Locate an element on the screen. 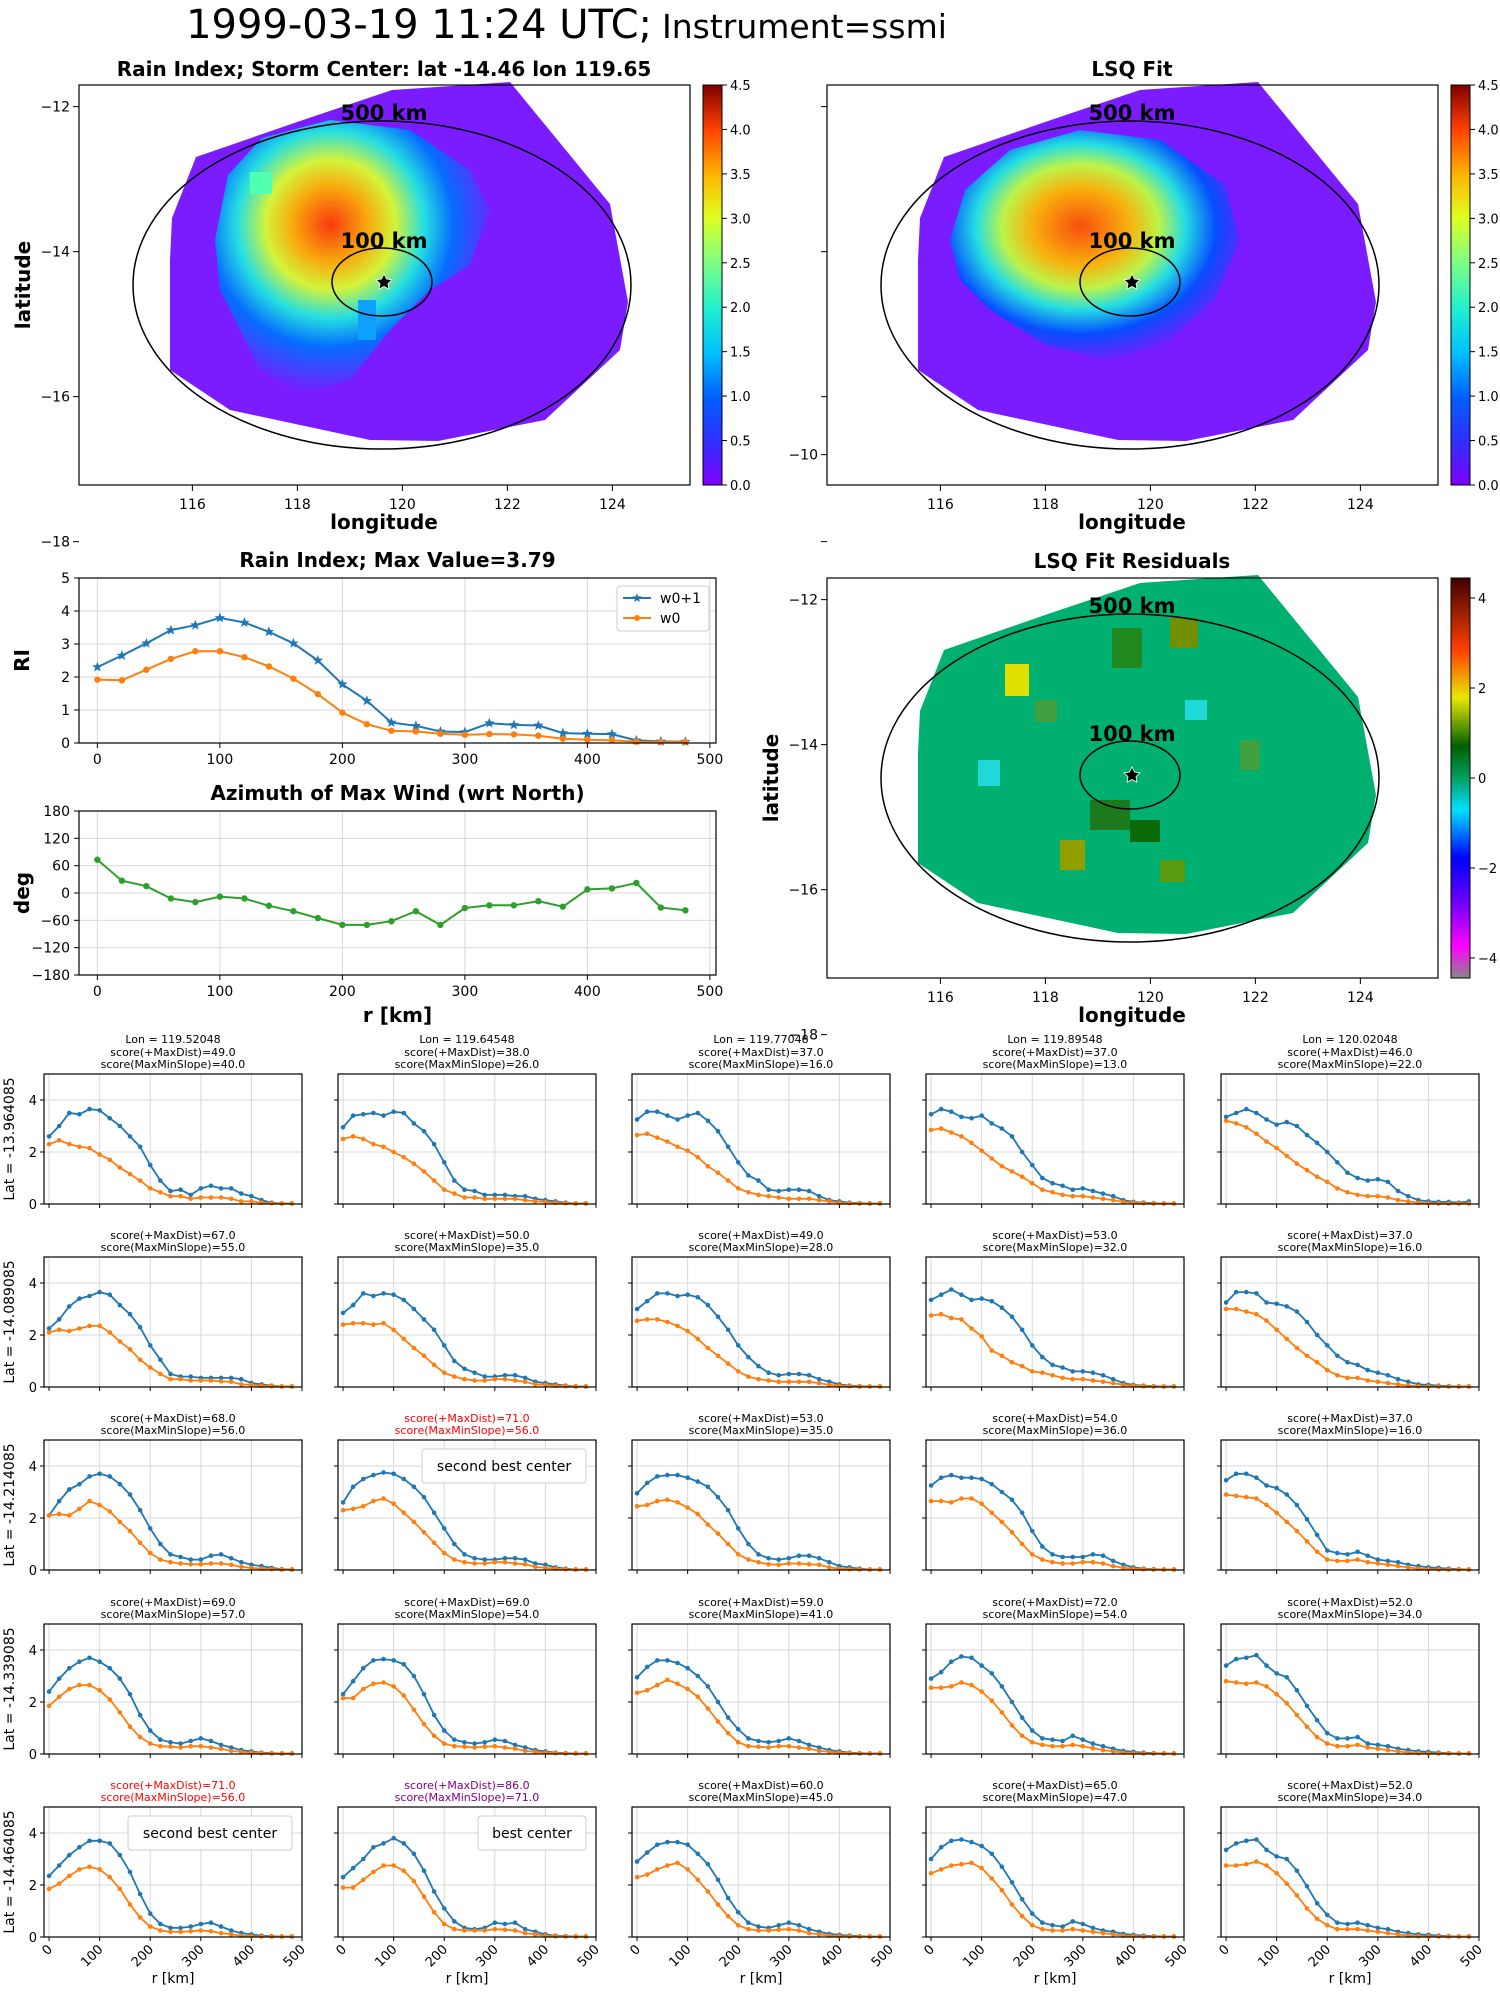 The width and height of the screenshot is (1500, 2000). y-tick-label: 2 is located at coordinates (33, 1886).